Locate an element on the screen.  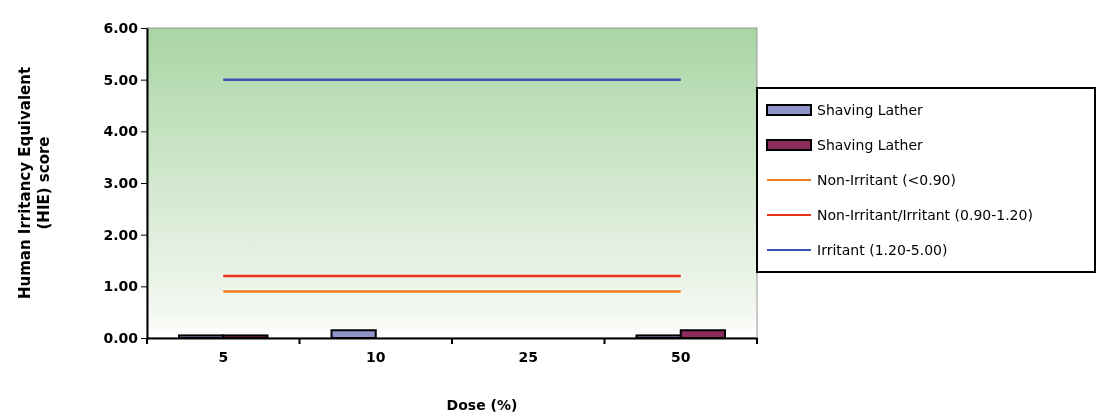
x-tick-label: 10 is located at coordinates (376, 356).